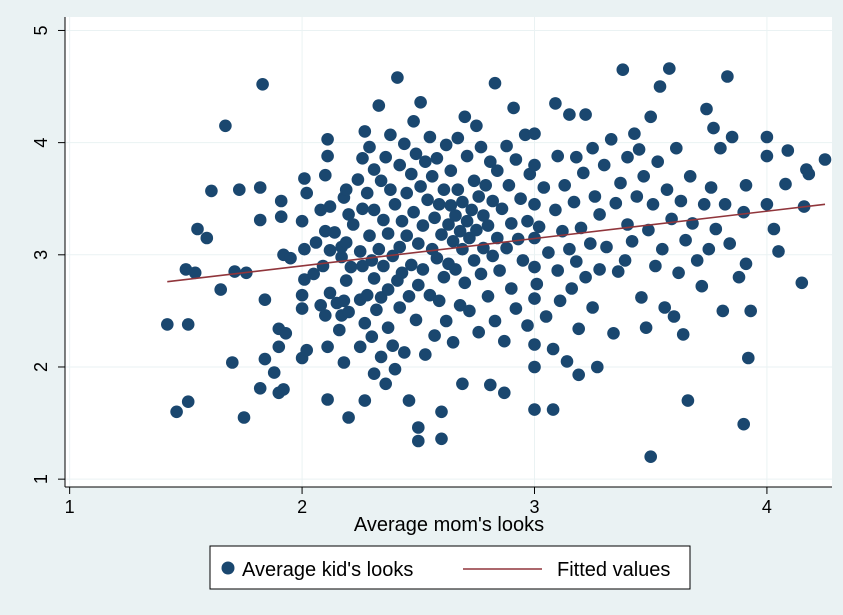 The width and height of the screenshot is (843, 615). I want to click on x-tick-label: 2, so click(302, 507).